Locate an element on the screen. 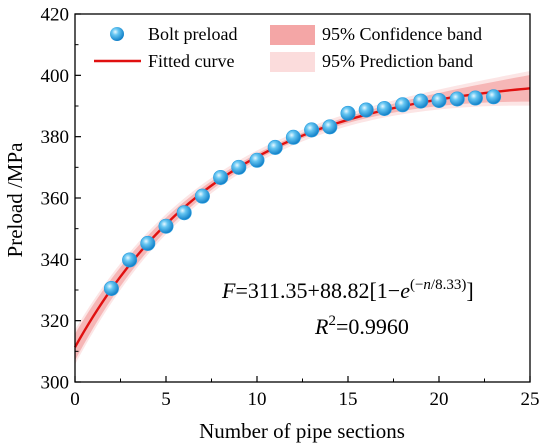  eq-rhs: =311.35+88.82[1− is located at coordinates (317, 290).